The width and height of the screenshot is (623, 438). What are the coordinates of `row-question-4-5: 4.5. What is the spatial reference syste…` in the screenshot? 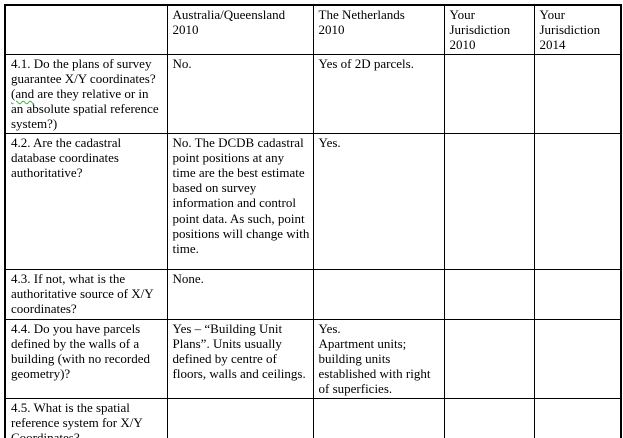 It's located at (313, 417).